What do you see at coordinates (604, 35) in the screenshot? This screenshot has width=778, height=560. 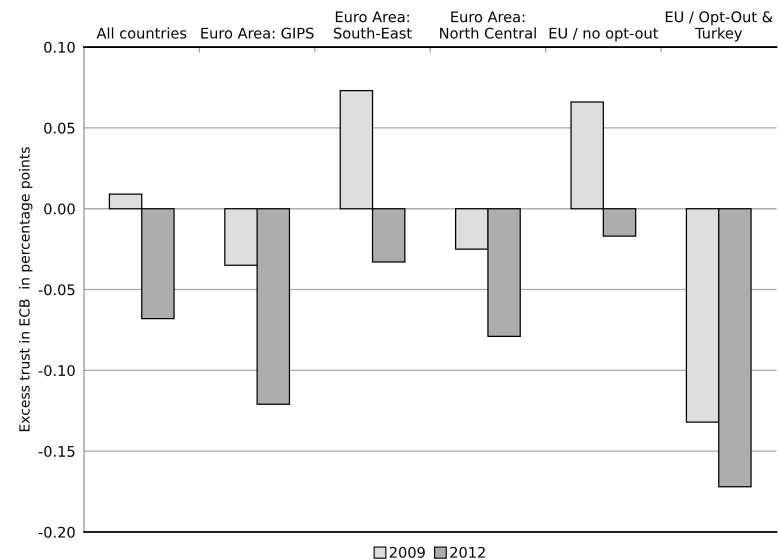 I see `x-tick-label: EU / no opt-out` at bounding box center [604, 35].